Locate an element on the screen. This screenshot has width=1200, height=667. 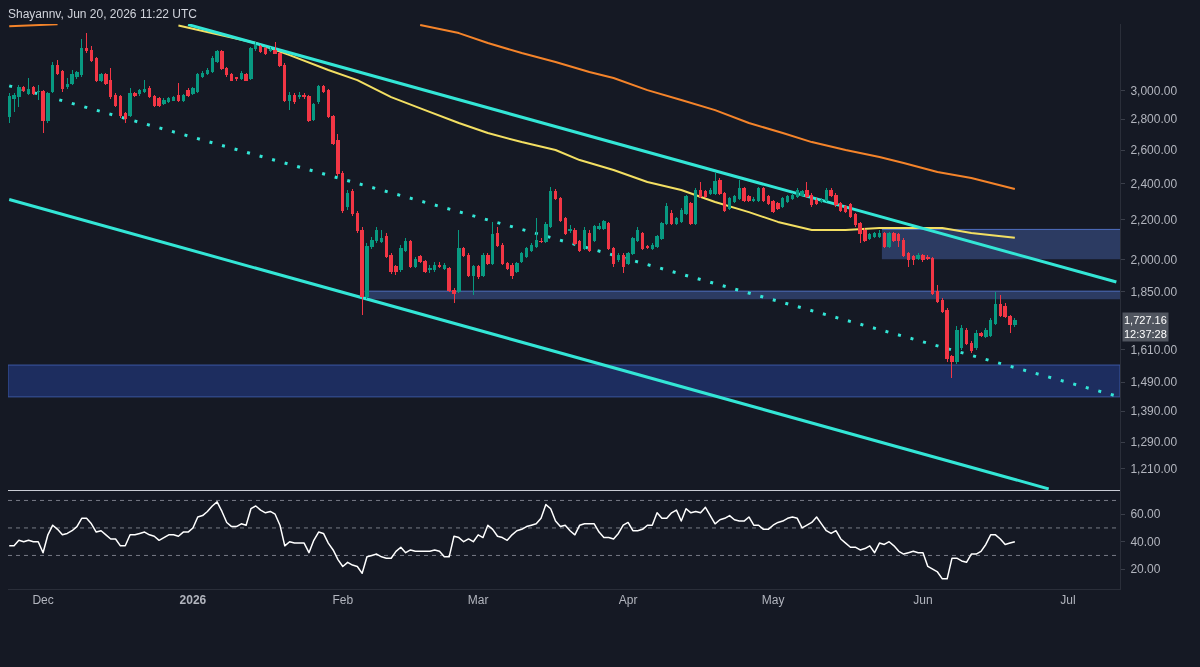
line-series is located at coordinates (512, 540).